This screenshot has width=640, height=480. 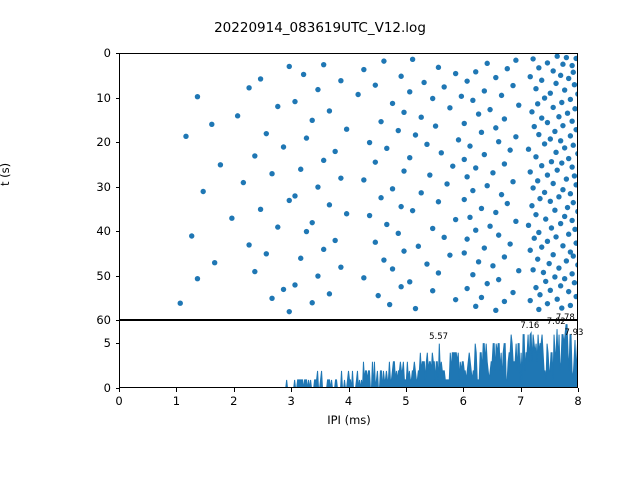 I want to click on x-tick-label: 1, so click(x=176, y=401).